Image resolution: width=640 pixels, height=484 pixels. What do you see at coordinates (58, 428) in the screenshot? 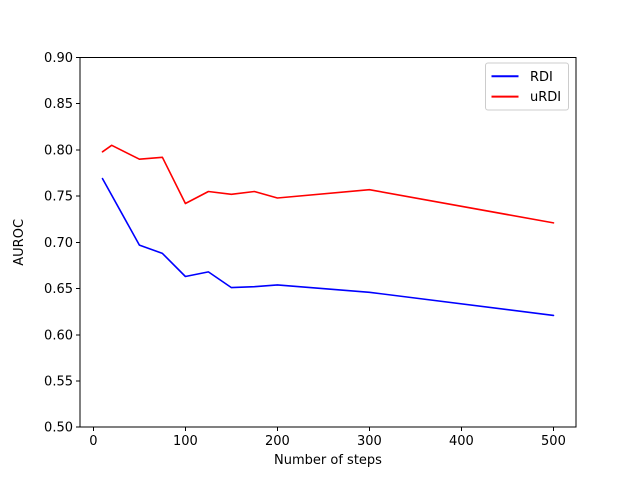
I see `y-tick-label: 0.50` at bounding box center [58, 428].